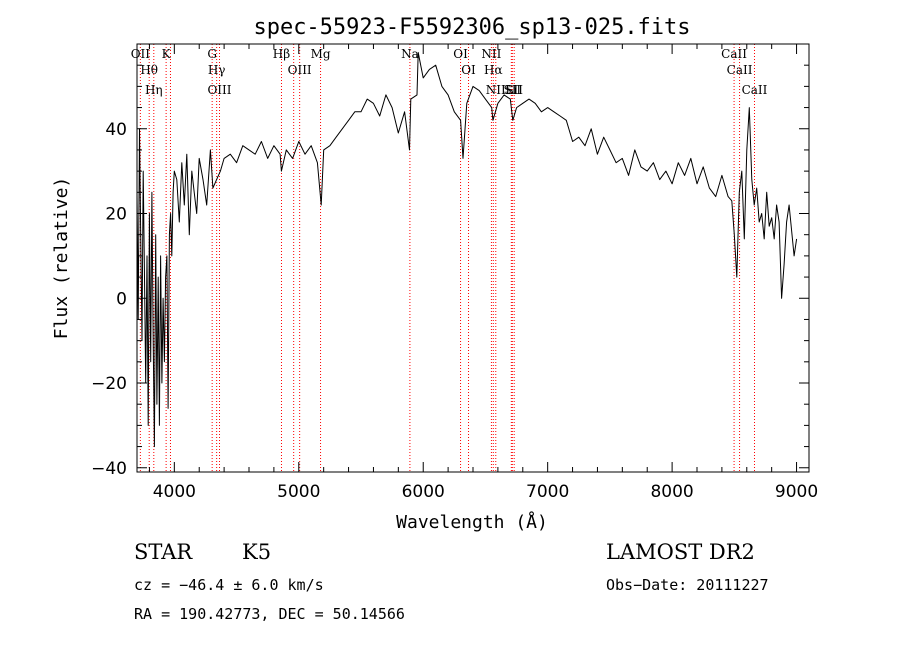 Image resolution: width=900 pixels, height=649 pixels. I want to click on x-tick-label: 5000, so click(298, 492).